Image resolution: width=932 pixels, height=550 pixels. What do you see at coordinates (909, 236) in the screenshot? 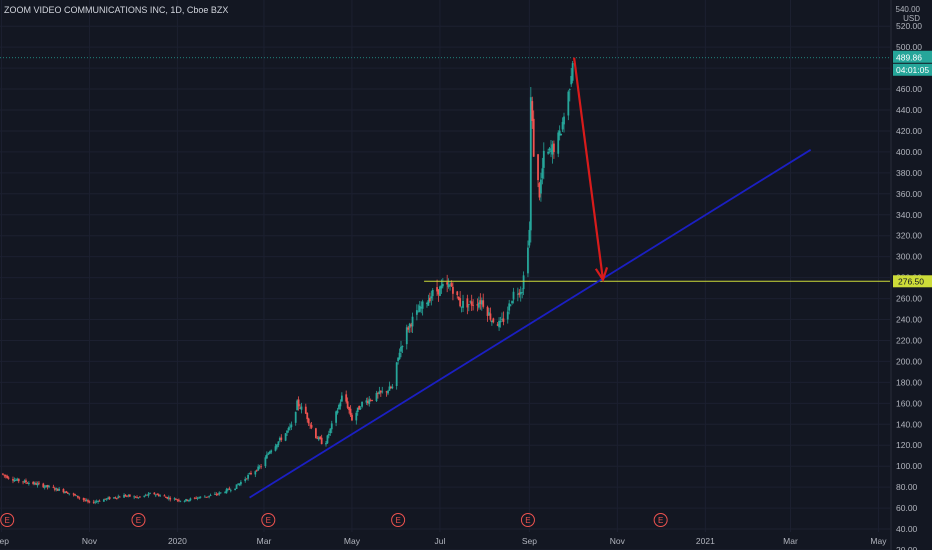
I see `price-tick-label: 320.00` at bounding box center [909, 236].